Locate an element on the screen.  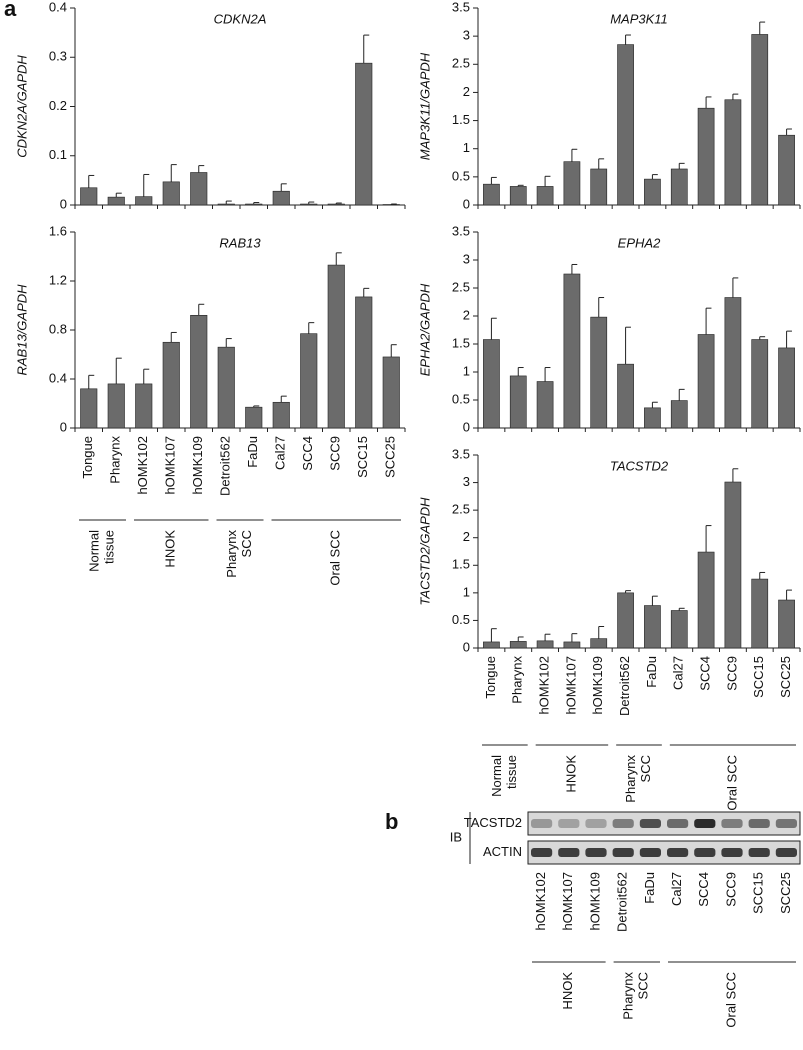
x-tick-label: SCC4 is located at coordinates (705, 673).